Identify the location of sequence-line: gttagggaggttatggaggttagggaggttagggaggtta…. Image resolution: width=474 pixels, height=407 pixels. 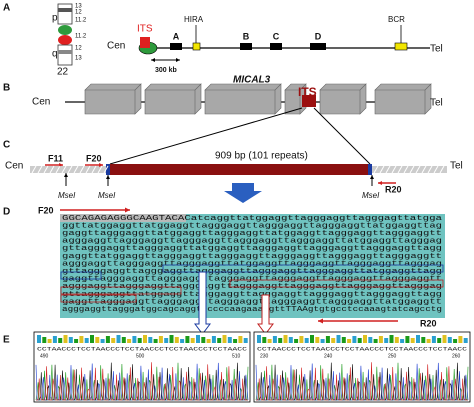
(252, 295).